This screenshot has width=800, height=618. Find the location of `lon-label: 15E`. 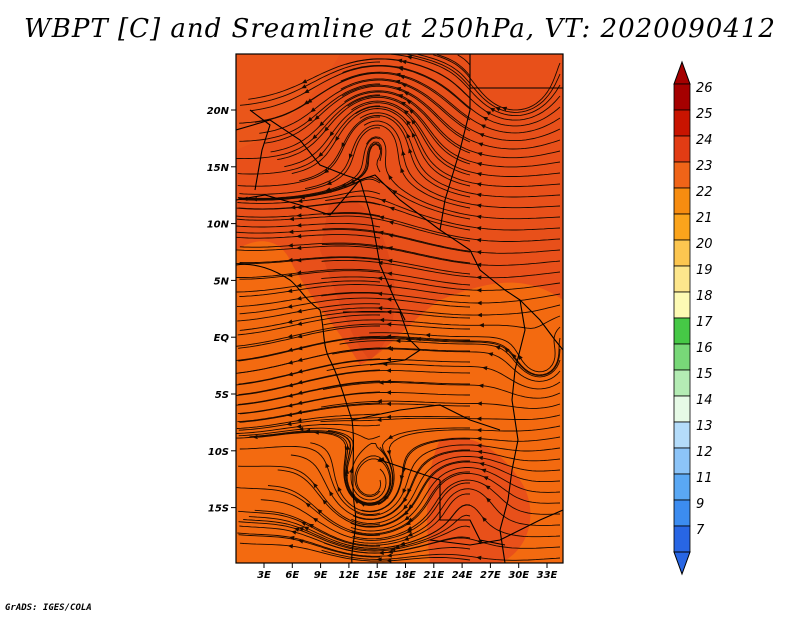

lon-label: 15E is located at coordinates (377, 575).